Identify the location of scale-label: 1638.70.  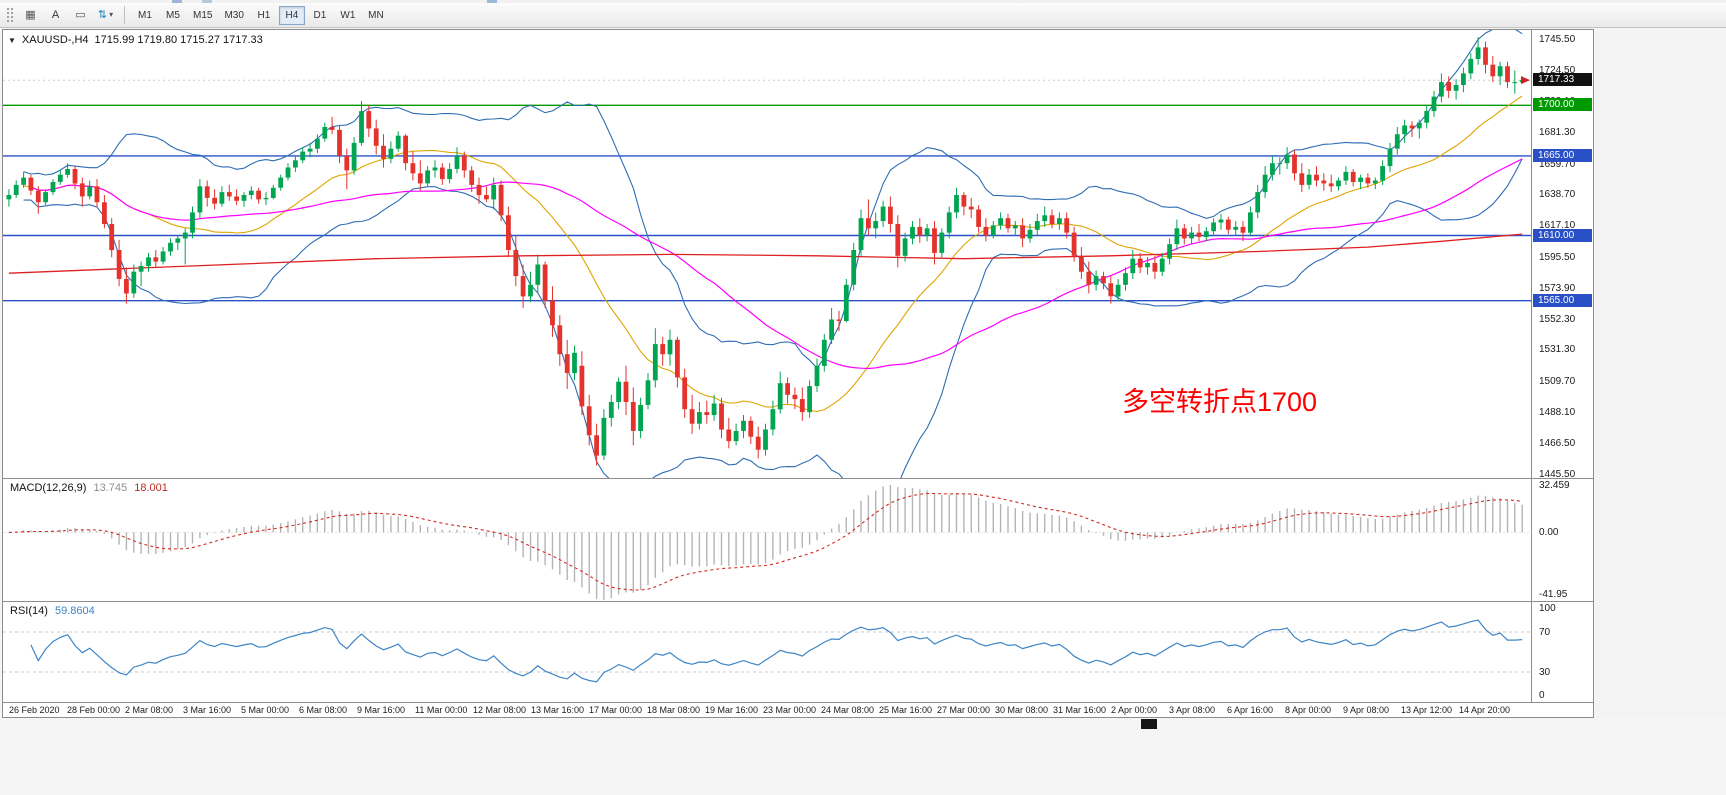
(1557, 194).